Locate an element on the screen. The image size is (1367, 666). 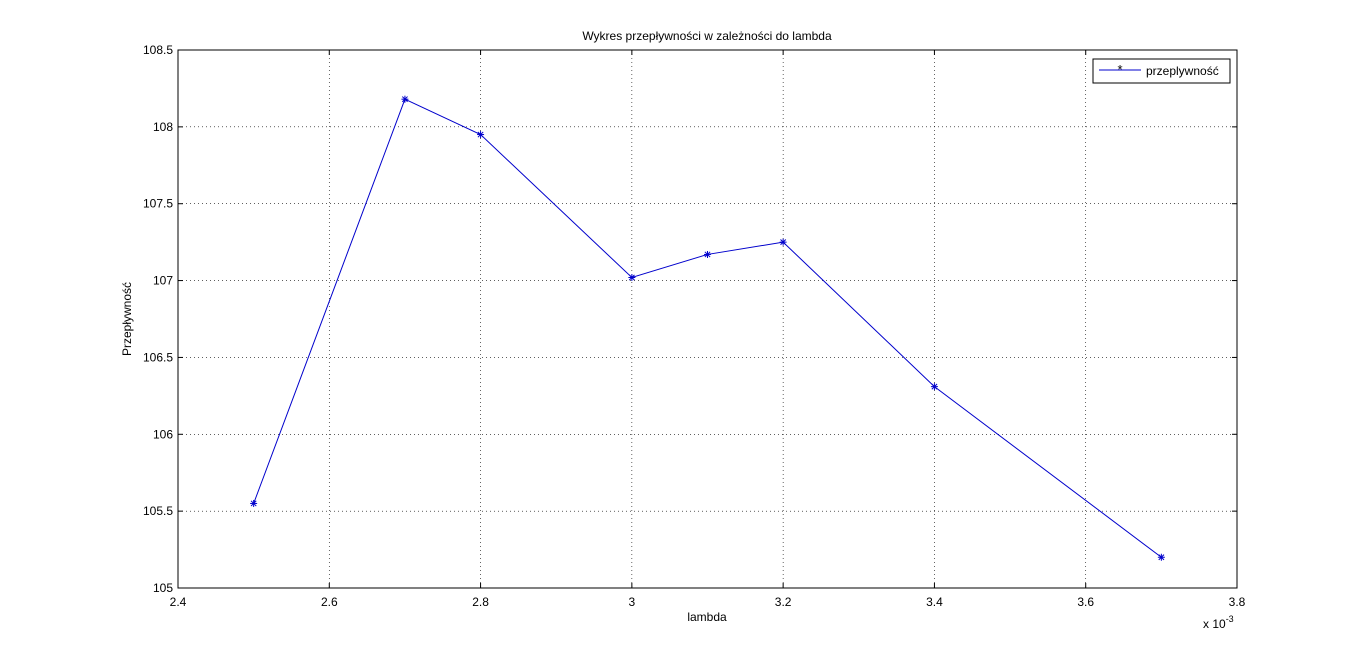
legend-box is located at coordinates (1161, 71).